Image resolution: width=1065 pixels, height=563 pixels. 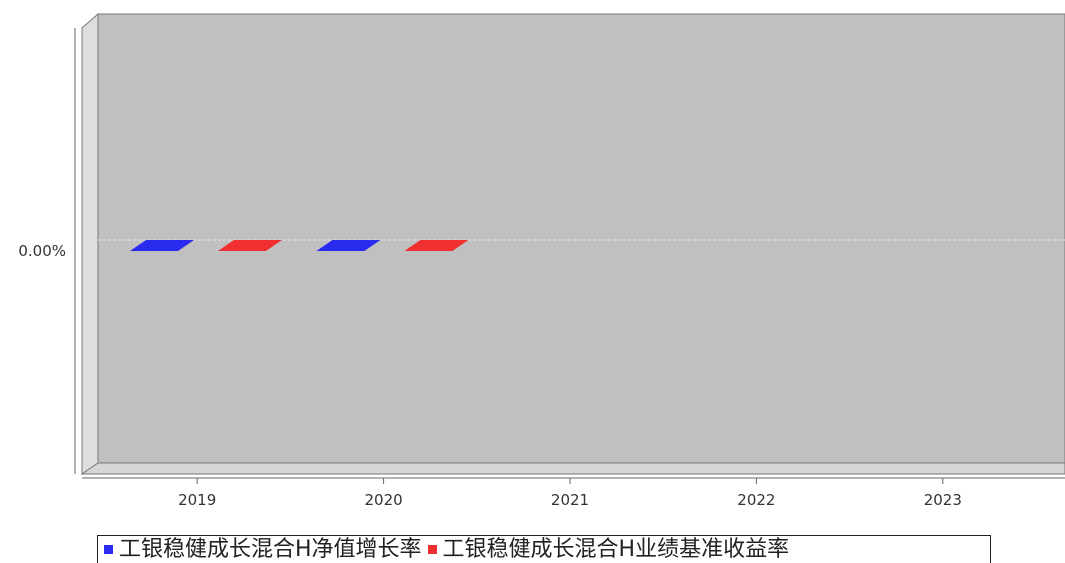 I want to click on legend-item: 工银稳健成长混合H净值增长率, so click(x=263, y=550).